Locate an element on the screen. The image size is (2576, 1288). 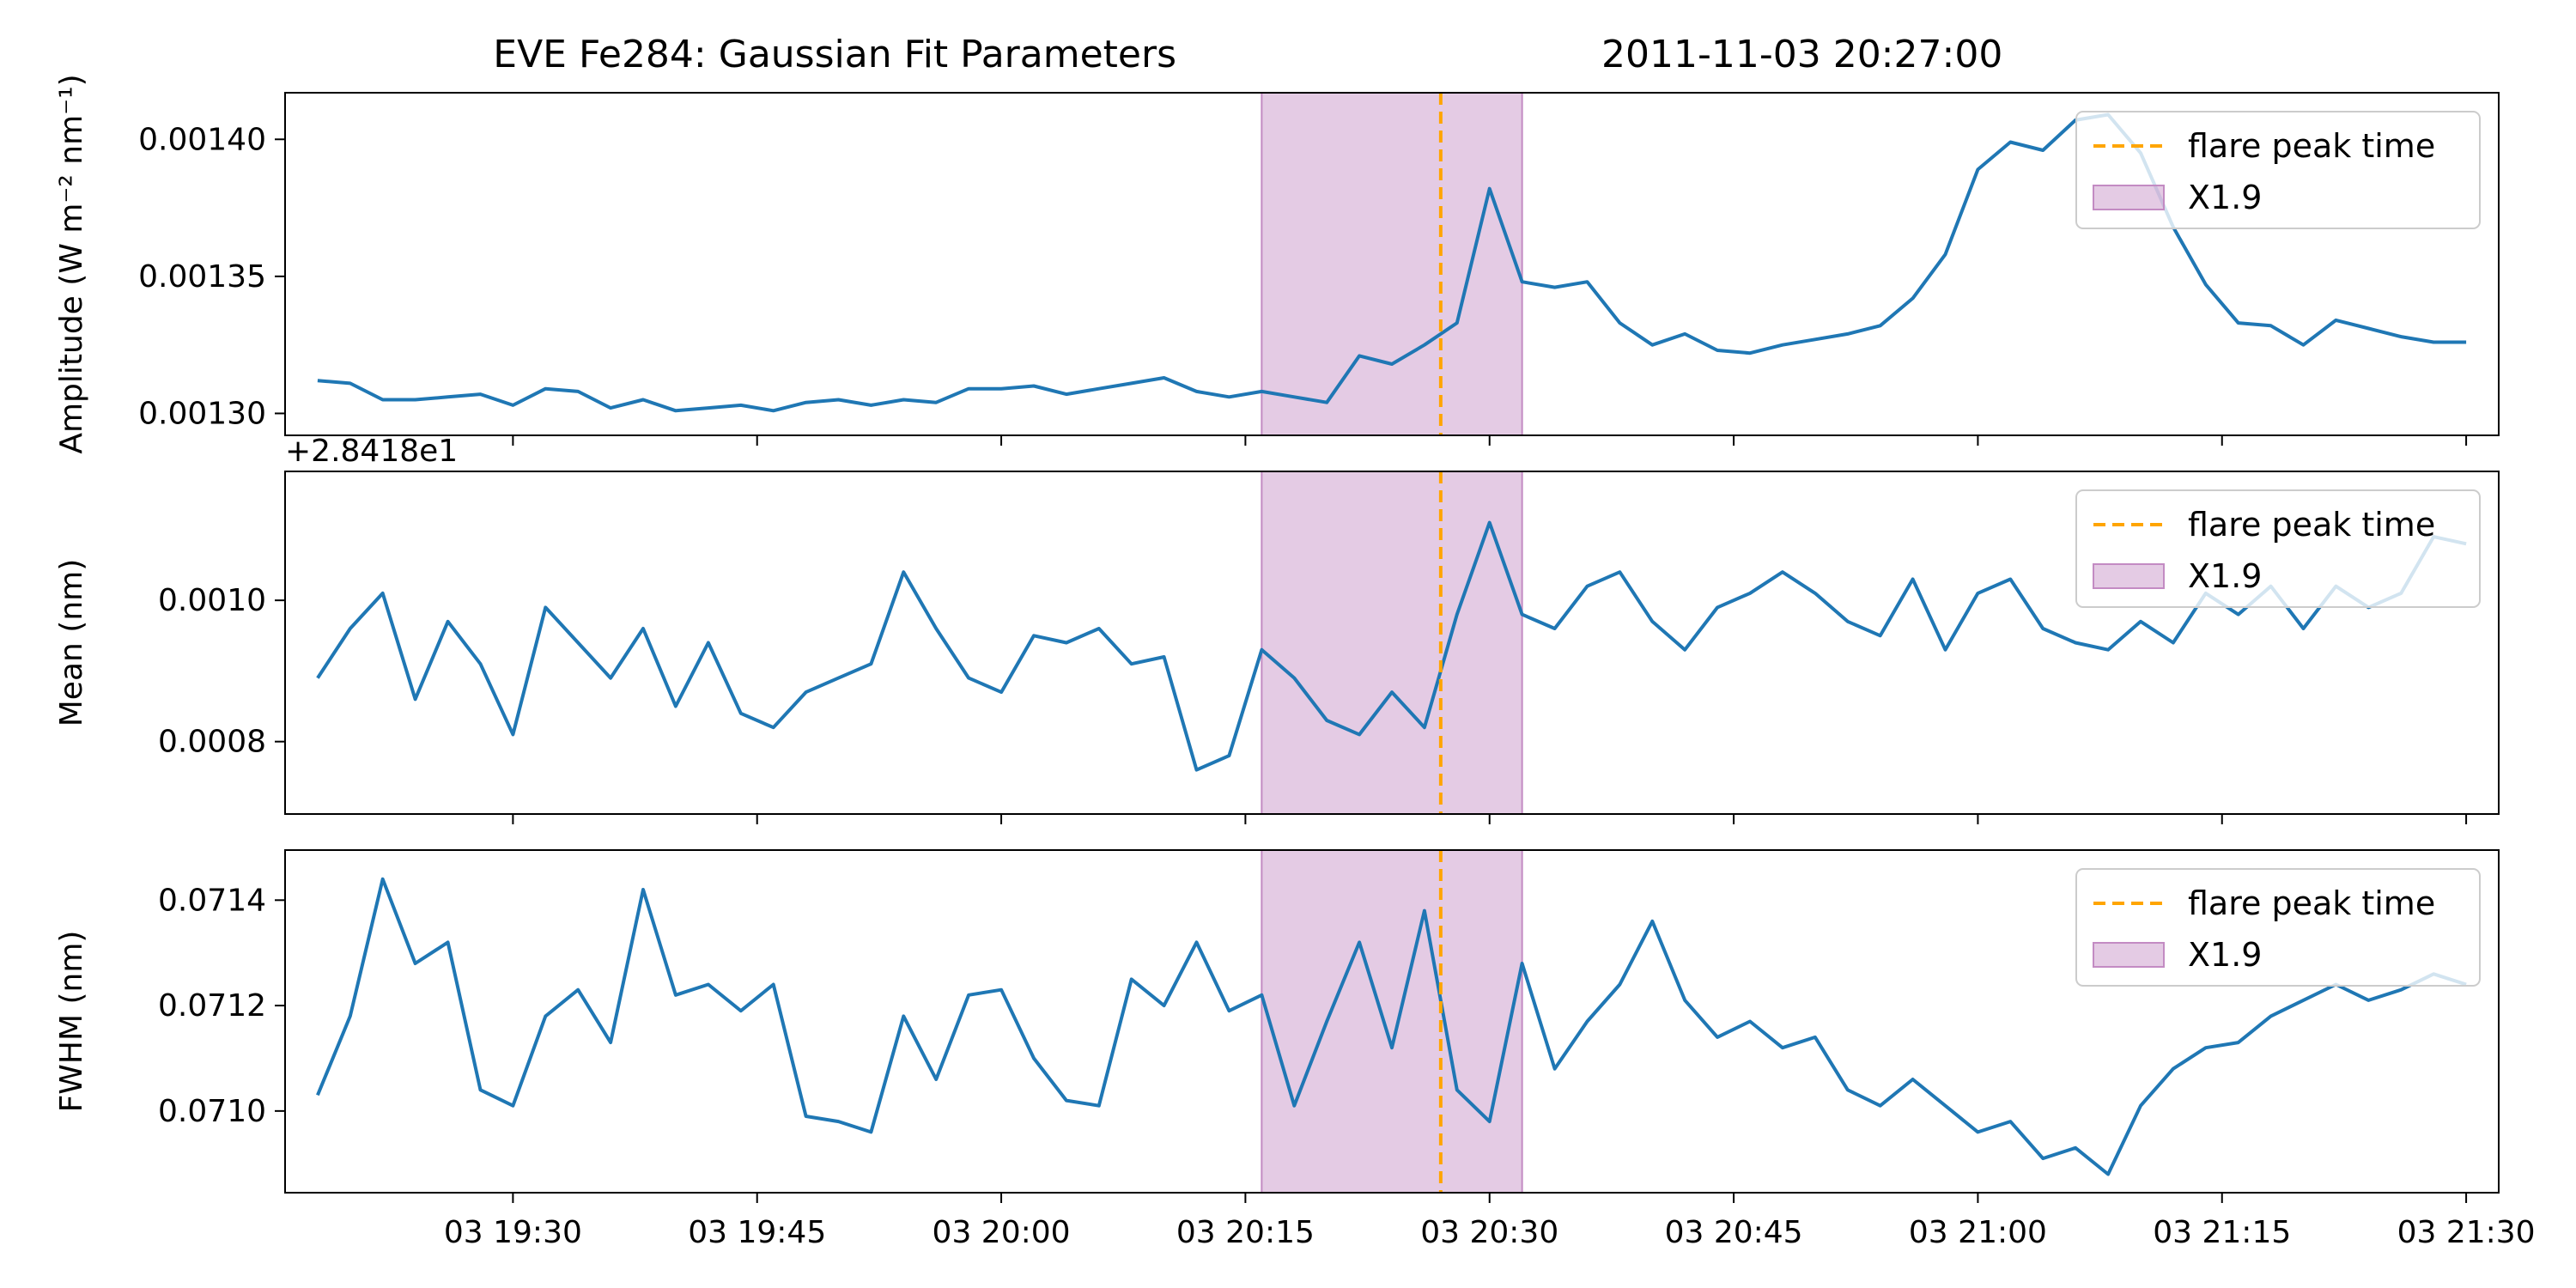
chart-title: EVE Fe284: Gaussian Fit Parameters is located at coordinates (834, 55).